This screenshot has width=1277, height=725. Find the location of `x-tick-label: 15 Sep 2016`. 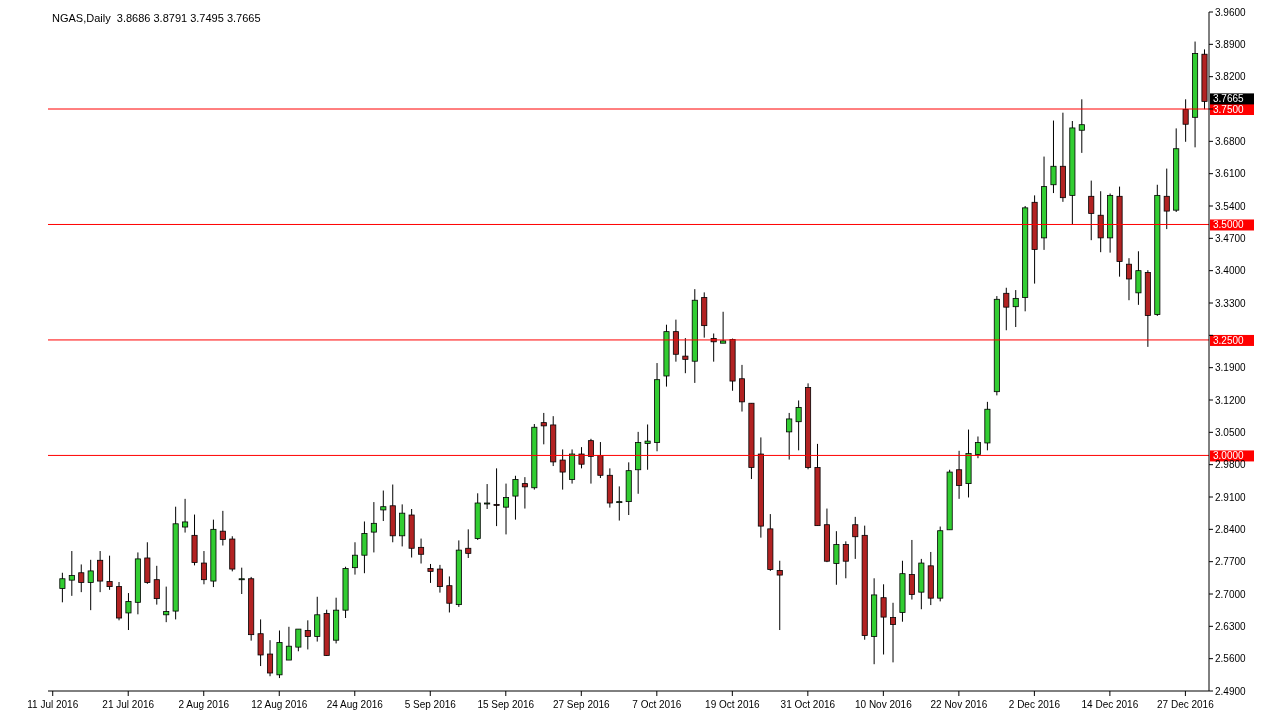

x-tick-label: 15 Sep 2016 is located at coordinates (506, 704).